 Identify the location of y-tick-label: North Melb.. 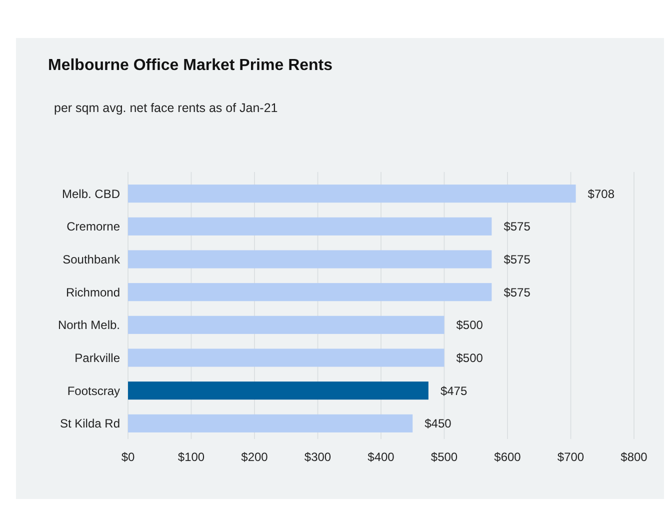
(89, 325).